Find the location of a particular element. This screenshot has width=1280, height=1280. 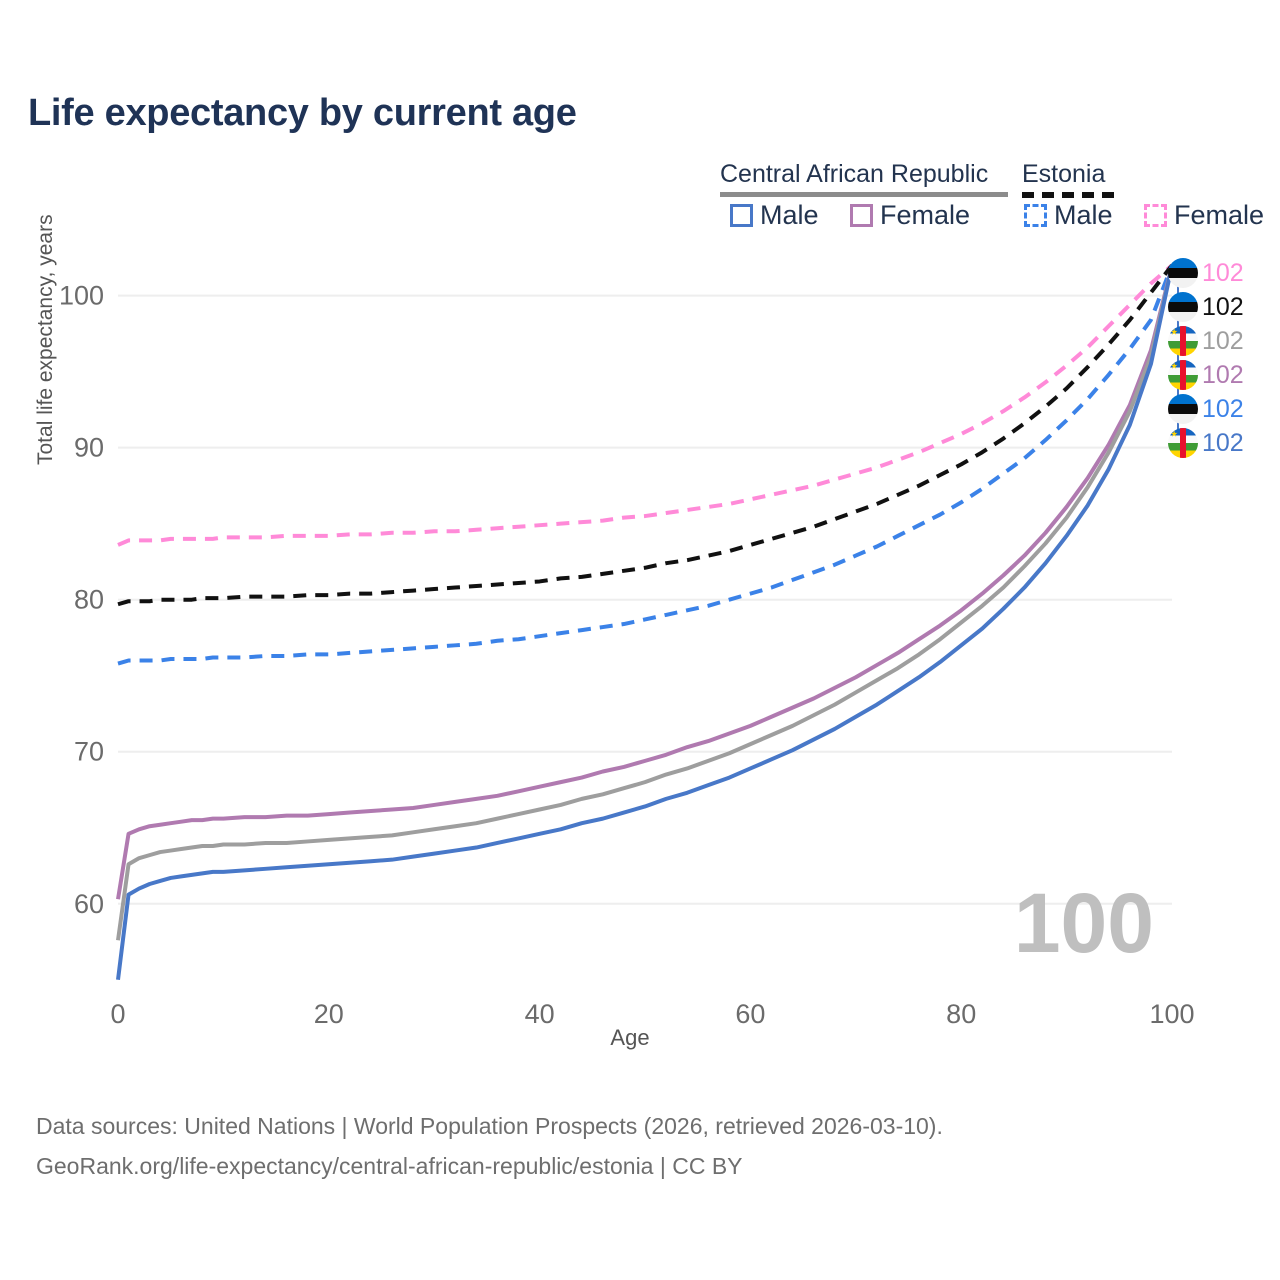

legend-key-car-female: Female is located at coordinates (910, 215).